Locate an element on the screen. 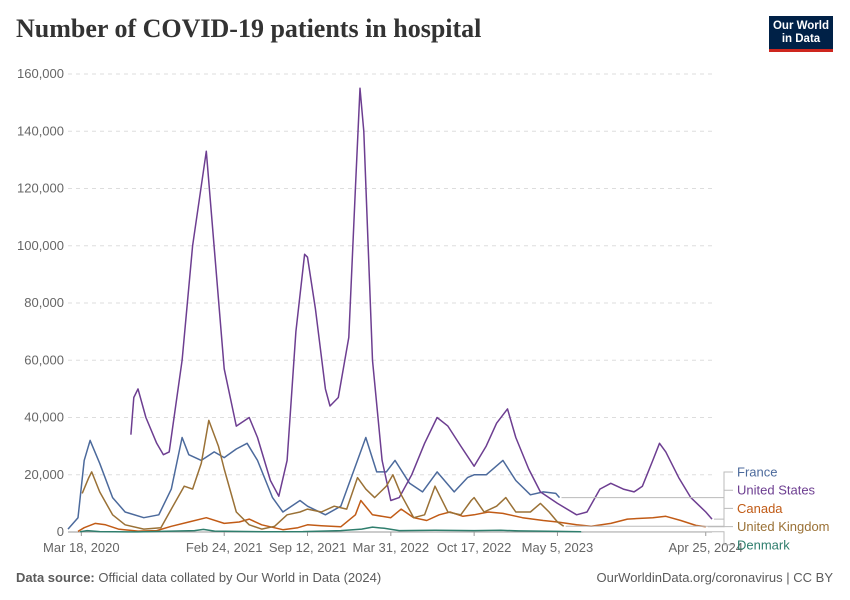 The height and width of the screenshot is (600, 850). series-line-united-kingdom is located at coordinates (323, 474).